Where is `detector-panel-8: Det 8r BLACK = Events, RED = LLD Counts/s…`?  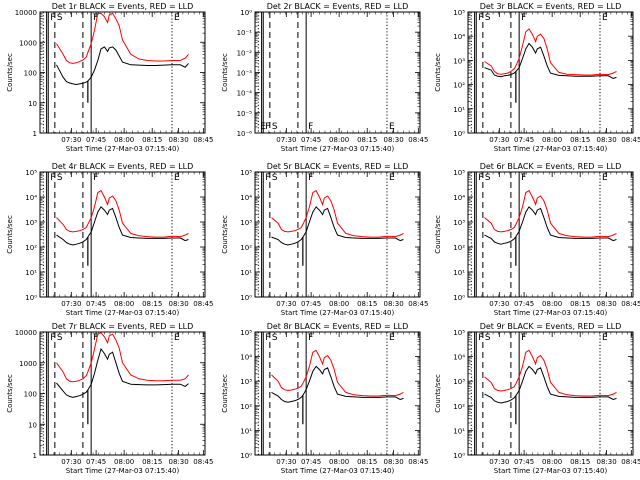
detector-panel-8: Det 8r BLACK = Events, RED = LLD Counts/s… is located at coordinates (324, 398).